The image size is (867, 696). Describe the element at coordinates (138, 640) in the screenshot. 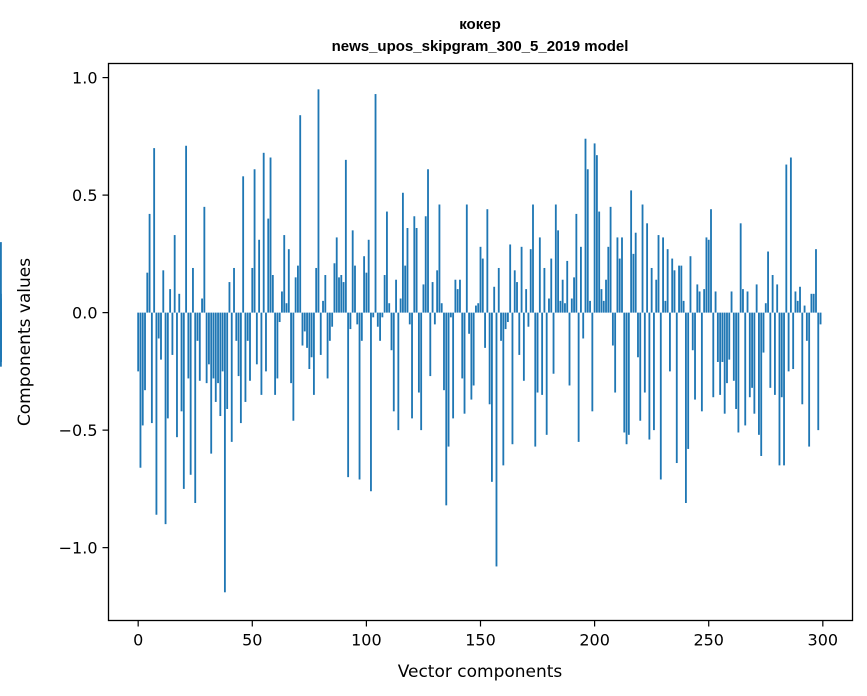

I see `x-tick-label: 0` at that location.